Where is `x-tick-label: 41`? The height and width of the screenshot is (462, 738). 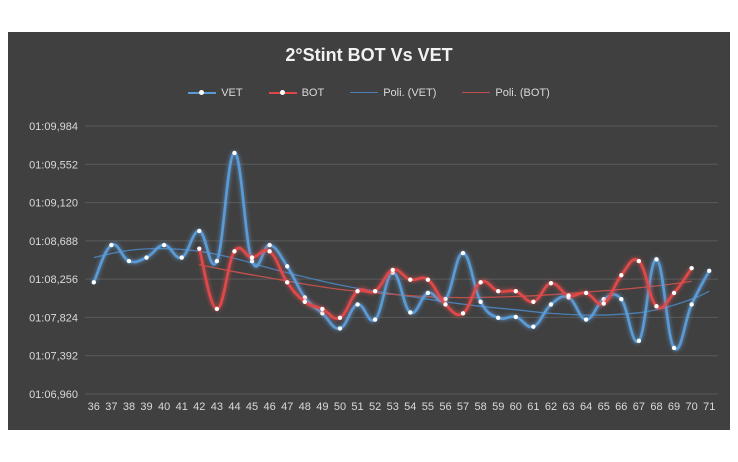
x-tick-label: 41 is located at coordinates (182, 407).